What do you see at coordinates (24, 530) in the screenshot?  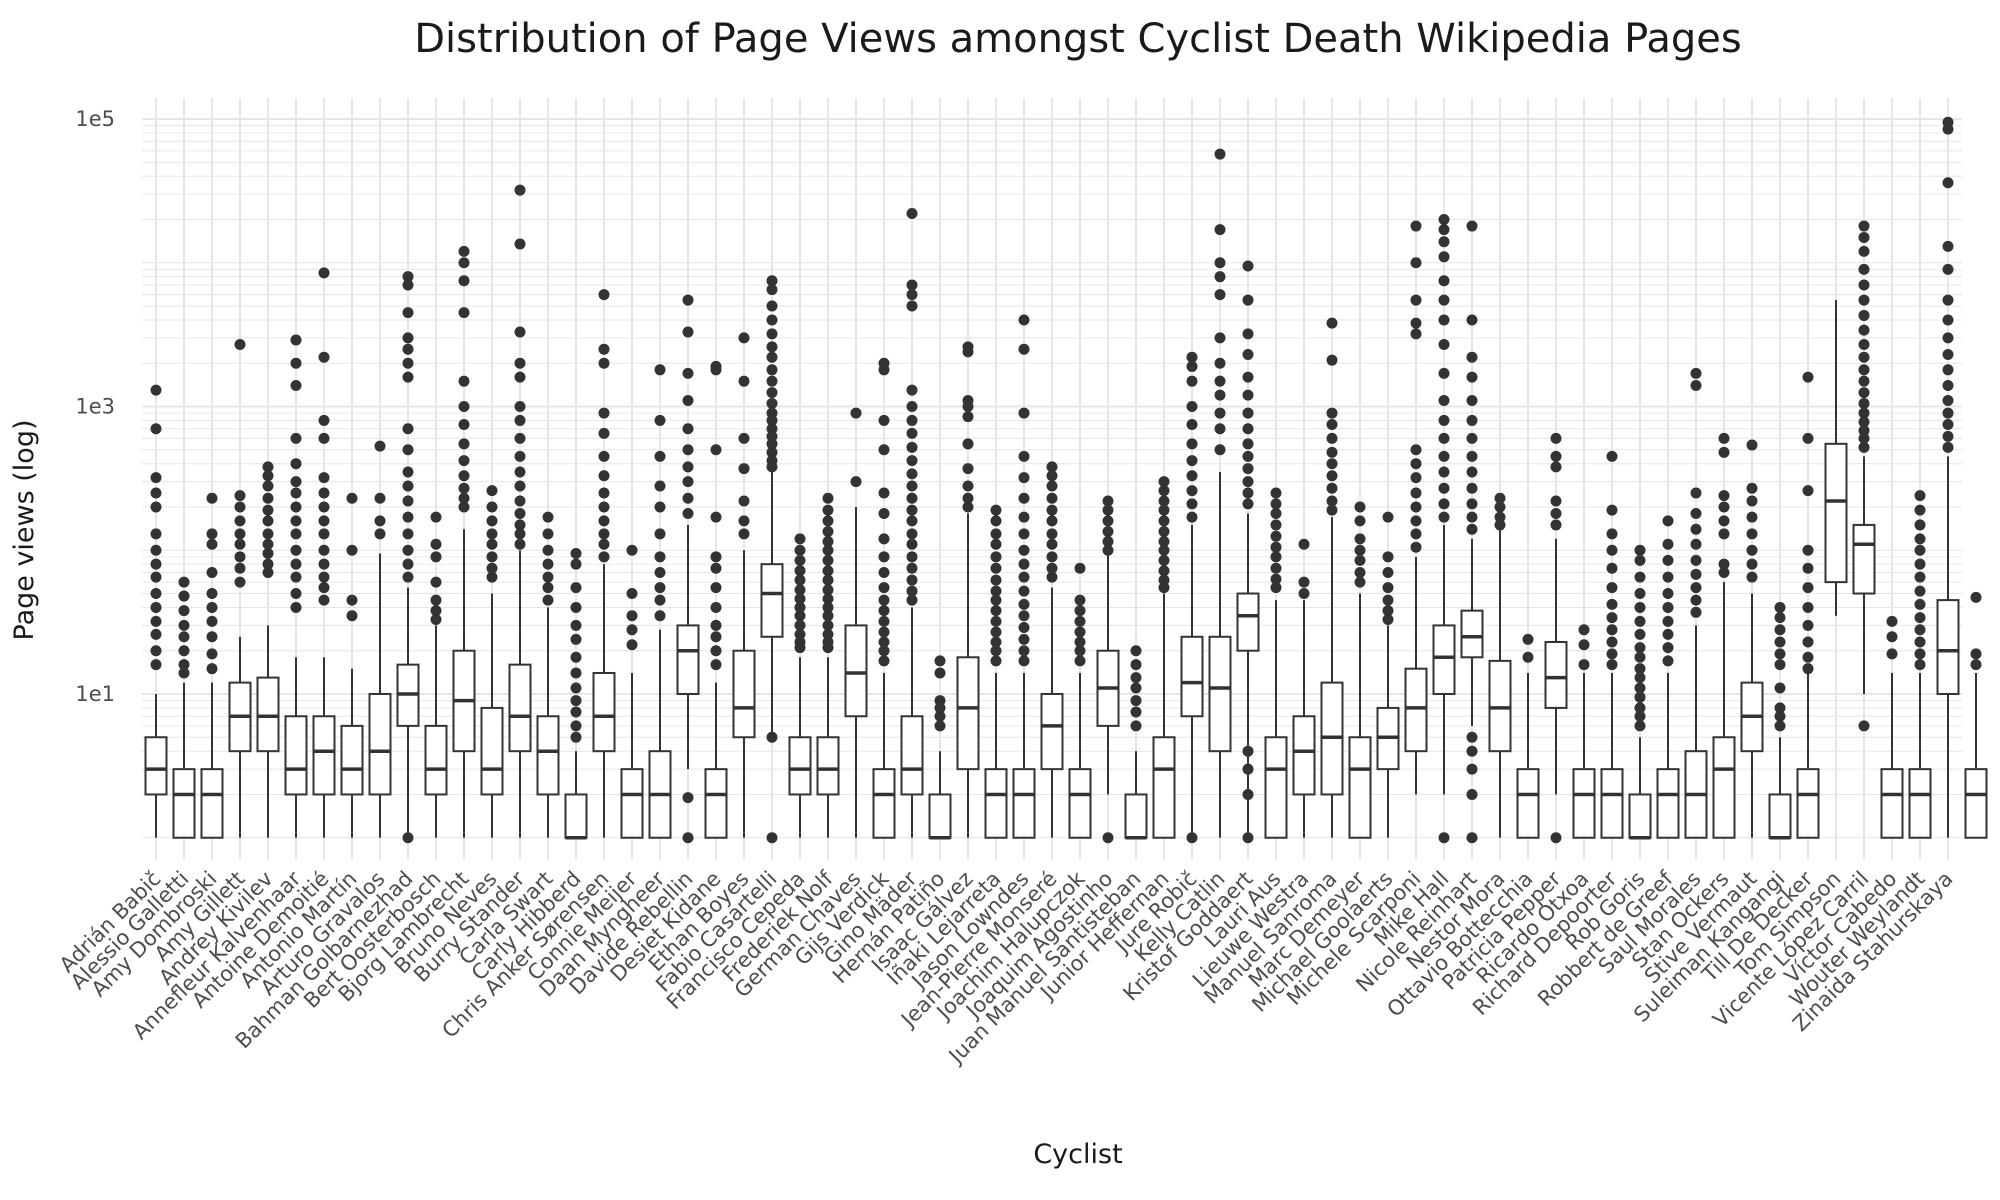 I see `y-axis-title: Page views (log)` at bounding box center [24, 530].